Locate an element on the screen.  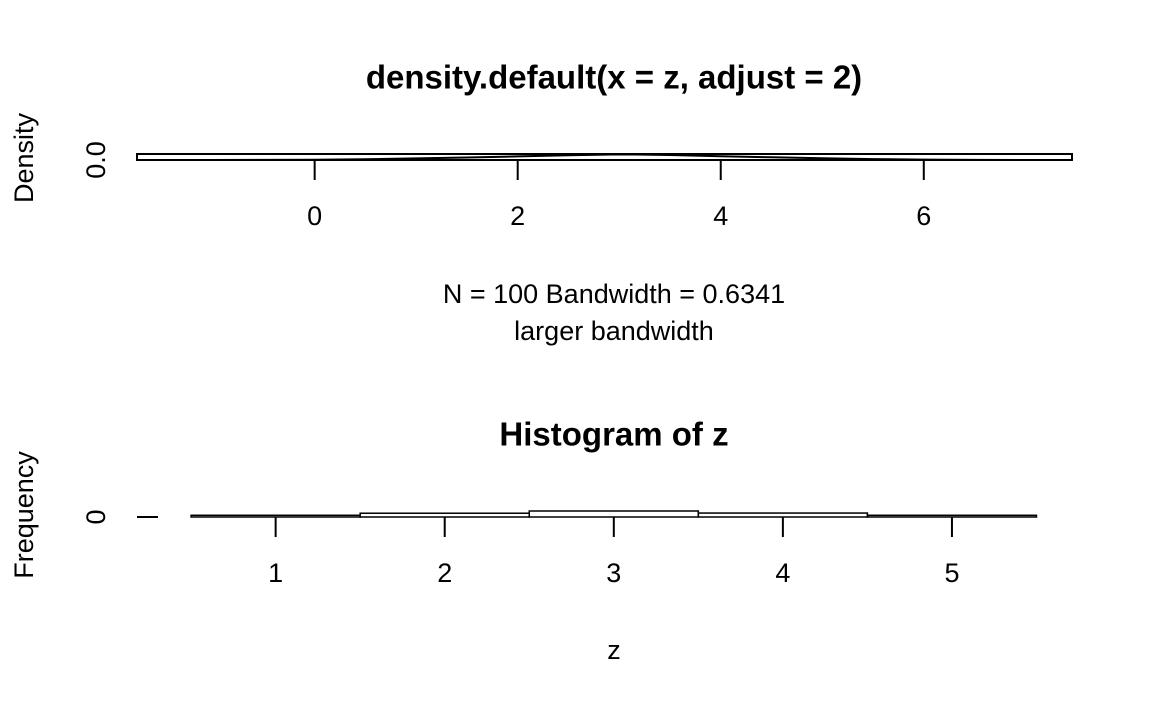
subtitle: larger bandwidth is located at coordinates (614, 331).